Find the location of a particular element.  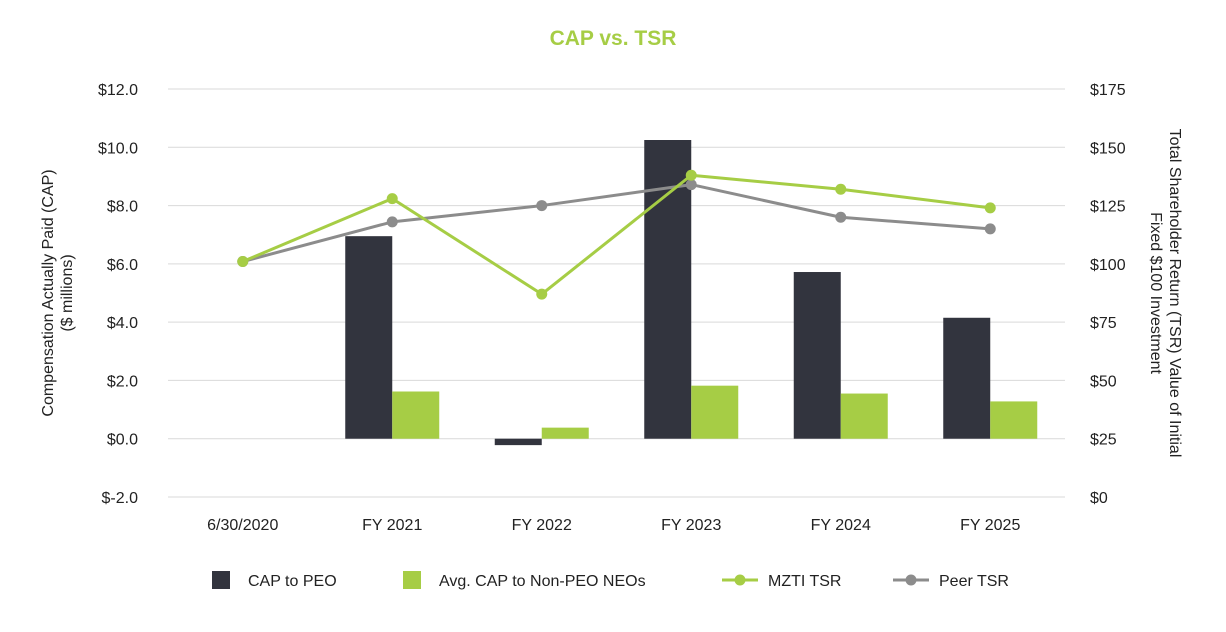

y-right-tick-label: $25 is located at coordinates (1103, 440).